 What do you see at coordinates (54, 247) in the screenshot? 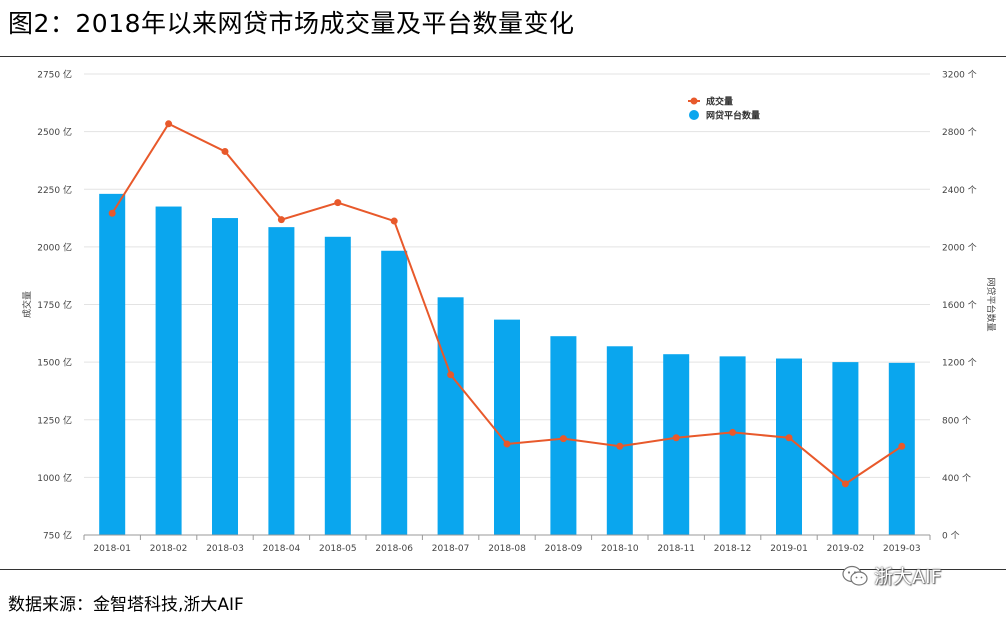
I see `y-left-tick-label: 2000 亿` at bounding box center [54, 247].